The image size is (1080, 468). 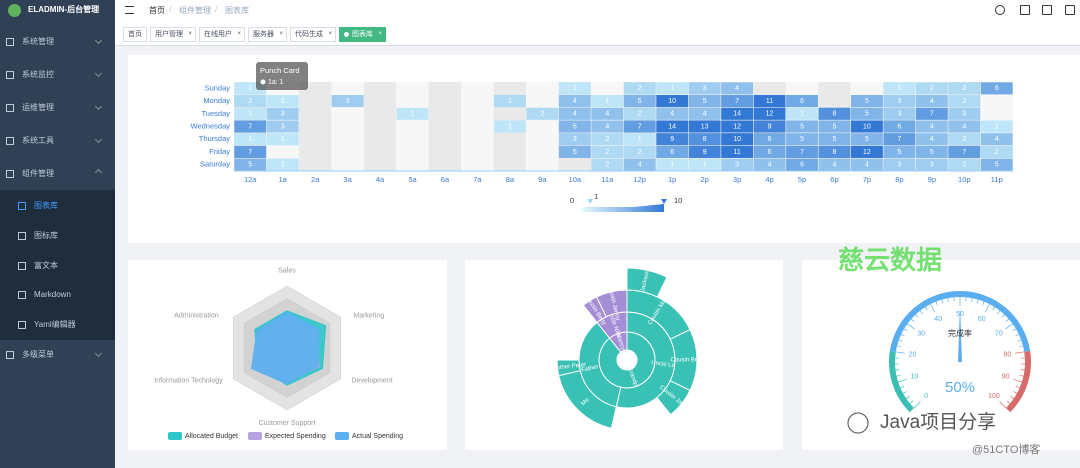 I want to click on submenu-item: 图标库, so click(x=46, y=235).